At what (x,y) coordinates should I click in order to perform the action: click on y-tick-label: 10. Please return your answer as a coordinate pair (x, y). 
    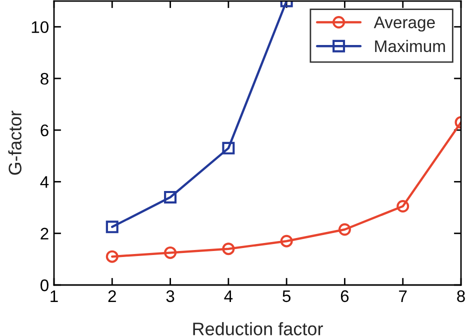
    Looking at the image, I should click on (40, 27).